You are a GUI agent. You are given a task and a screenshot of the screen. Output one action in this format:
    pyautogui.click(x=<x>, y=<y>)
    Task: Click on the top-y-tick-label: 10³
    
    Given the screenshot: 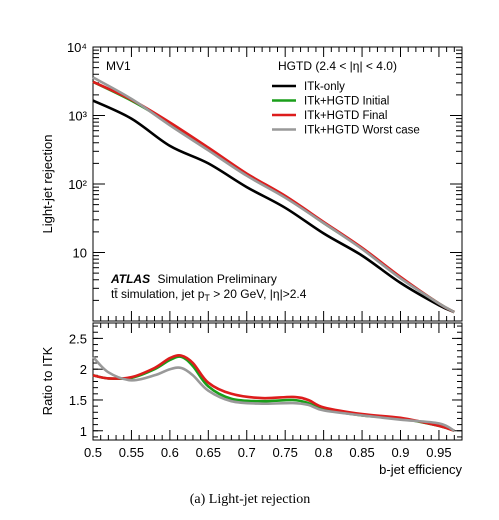 What is the action you would take?
    pyautogui.click(x=77, y=116)
    